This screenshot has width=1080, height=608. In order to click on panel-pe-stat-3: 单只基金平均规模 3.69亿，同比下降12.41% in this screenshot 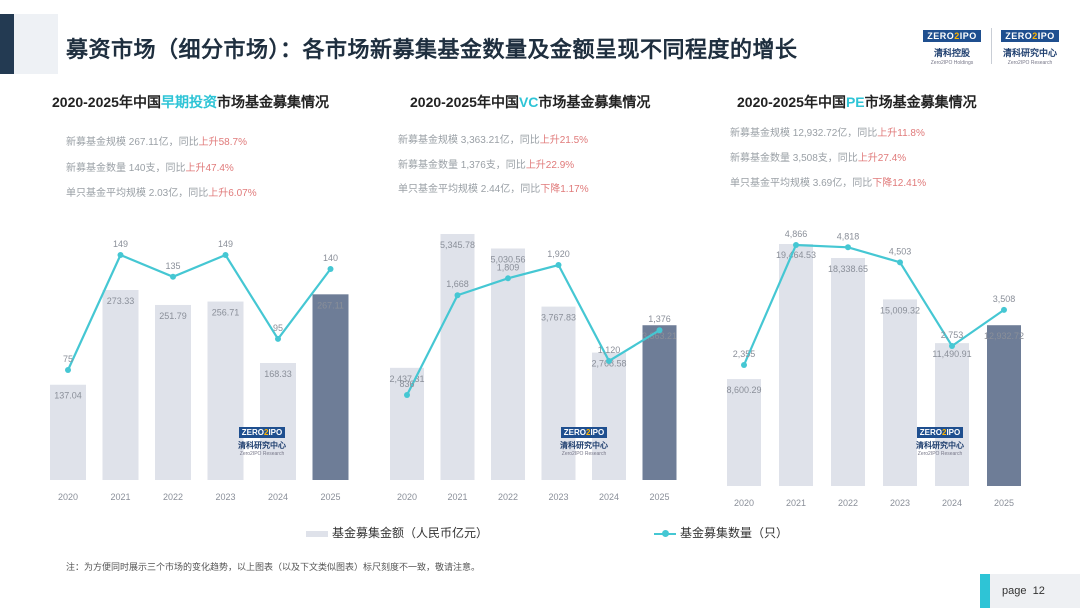, I will do `click(828, 183)`.